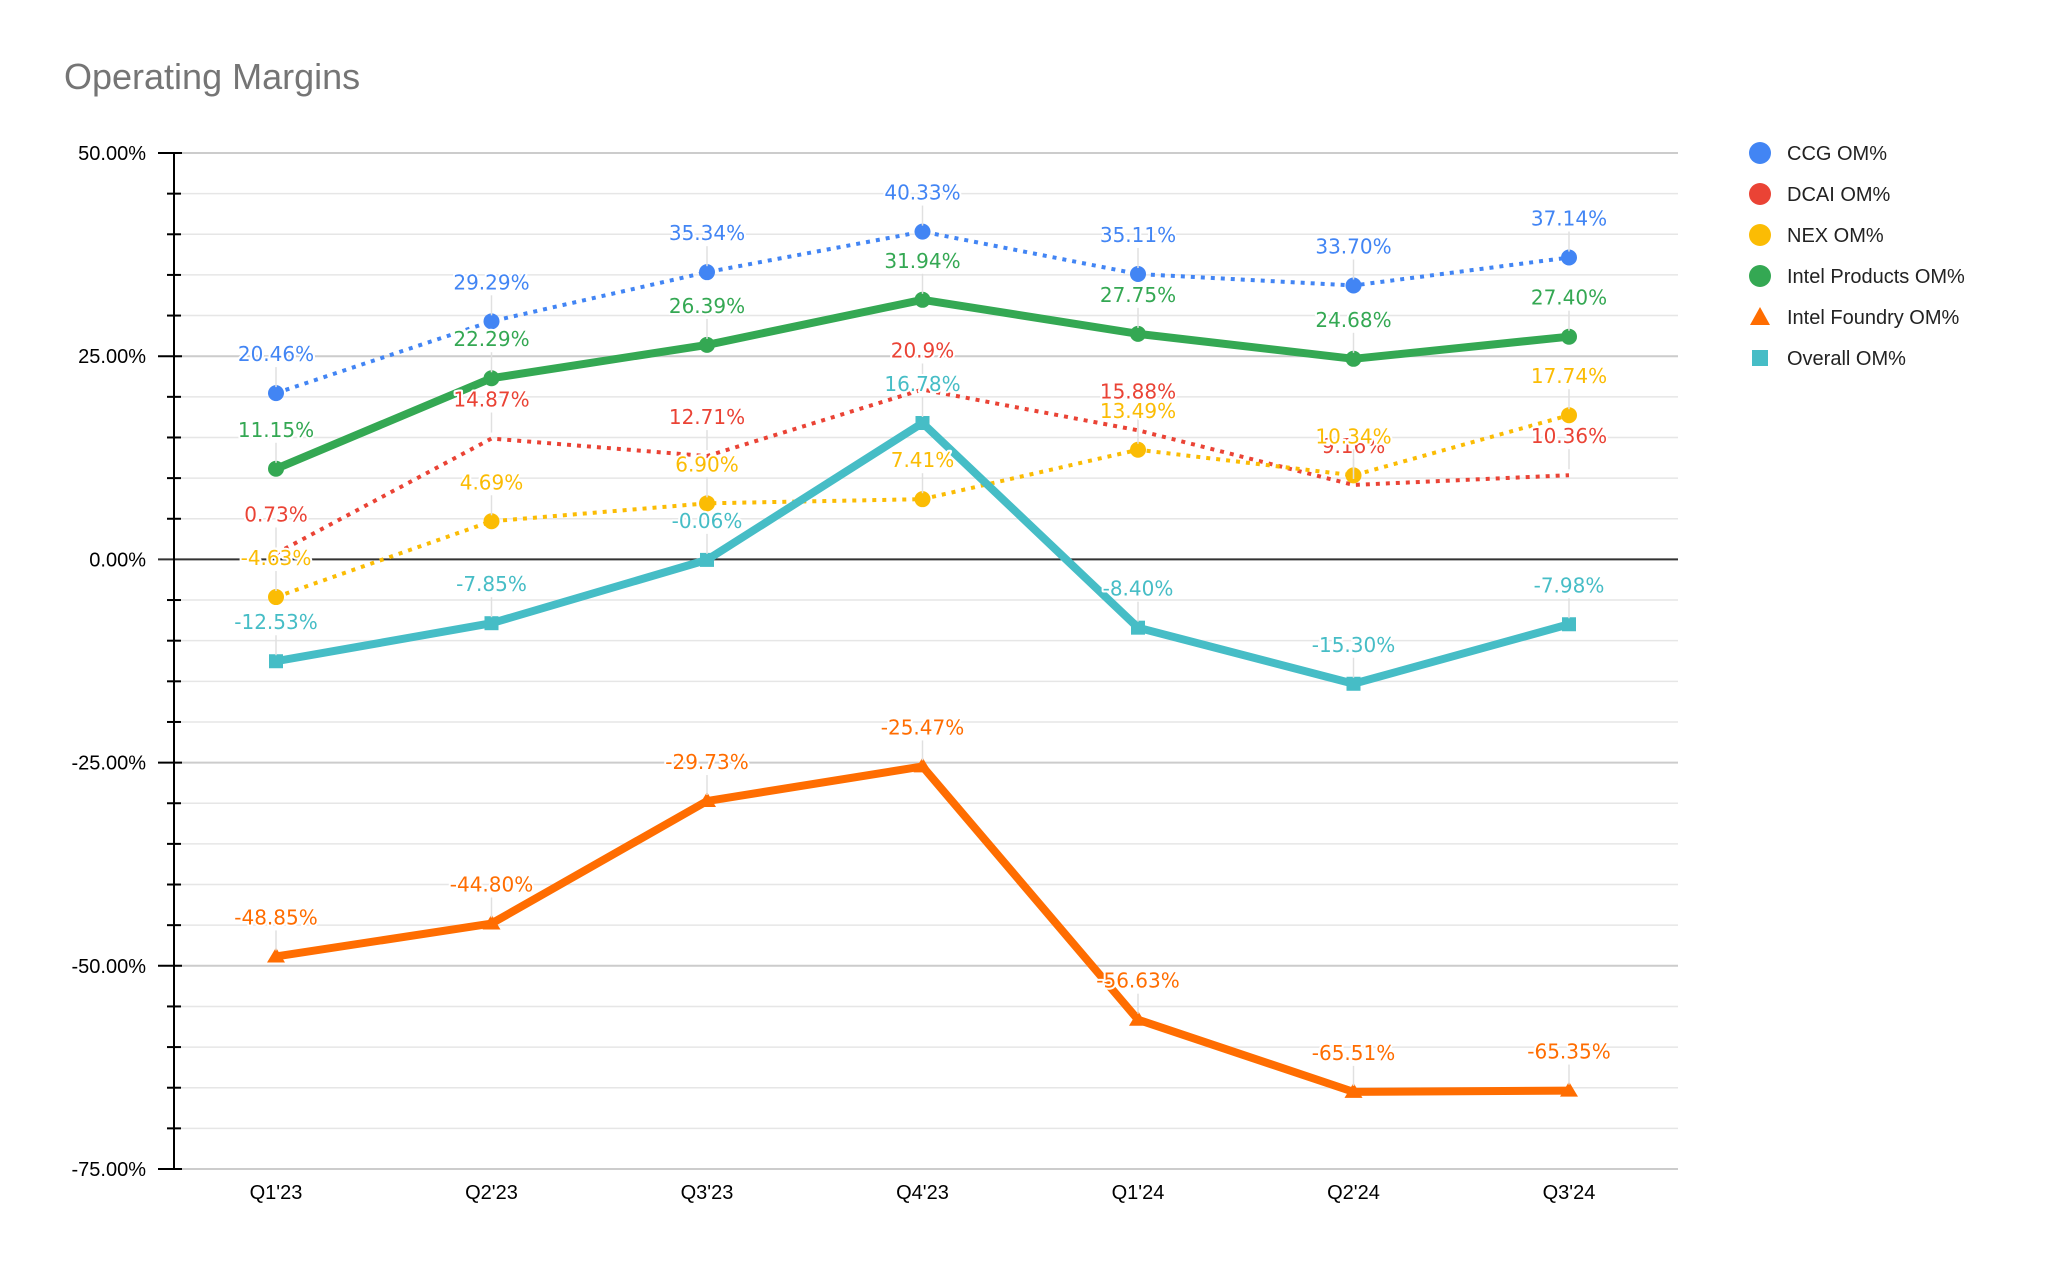 The image size is (2048, 1267). I want to click on data-label: 13.49%, so click(1138, 411).